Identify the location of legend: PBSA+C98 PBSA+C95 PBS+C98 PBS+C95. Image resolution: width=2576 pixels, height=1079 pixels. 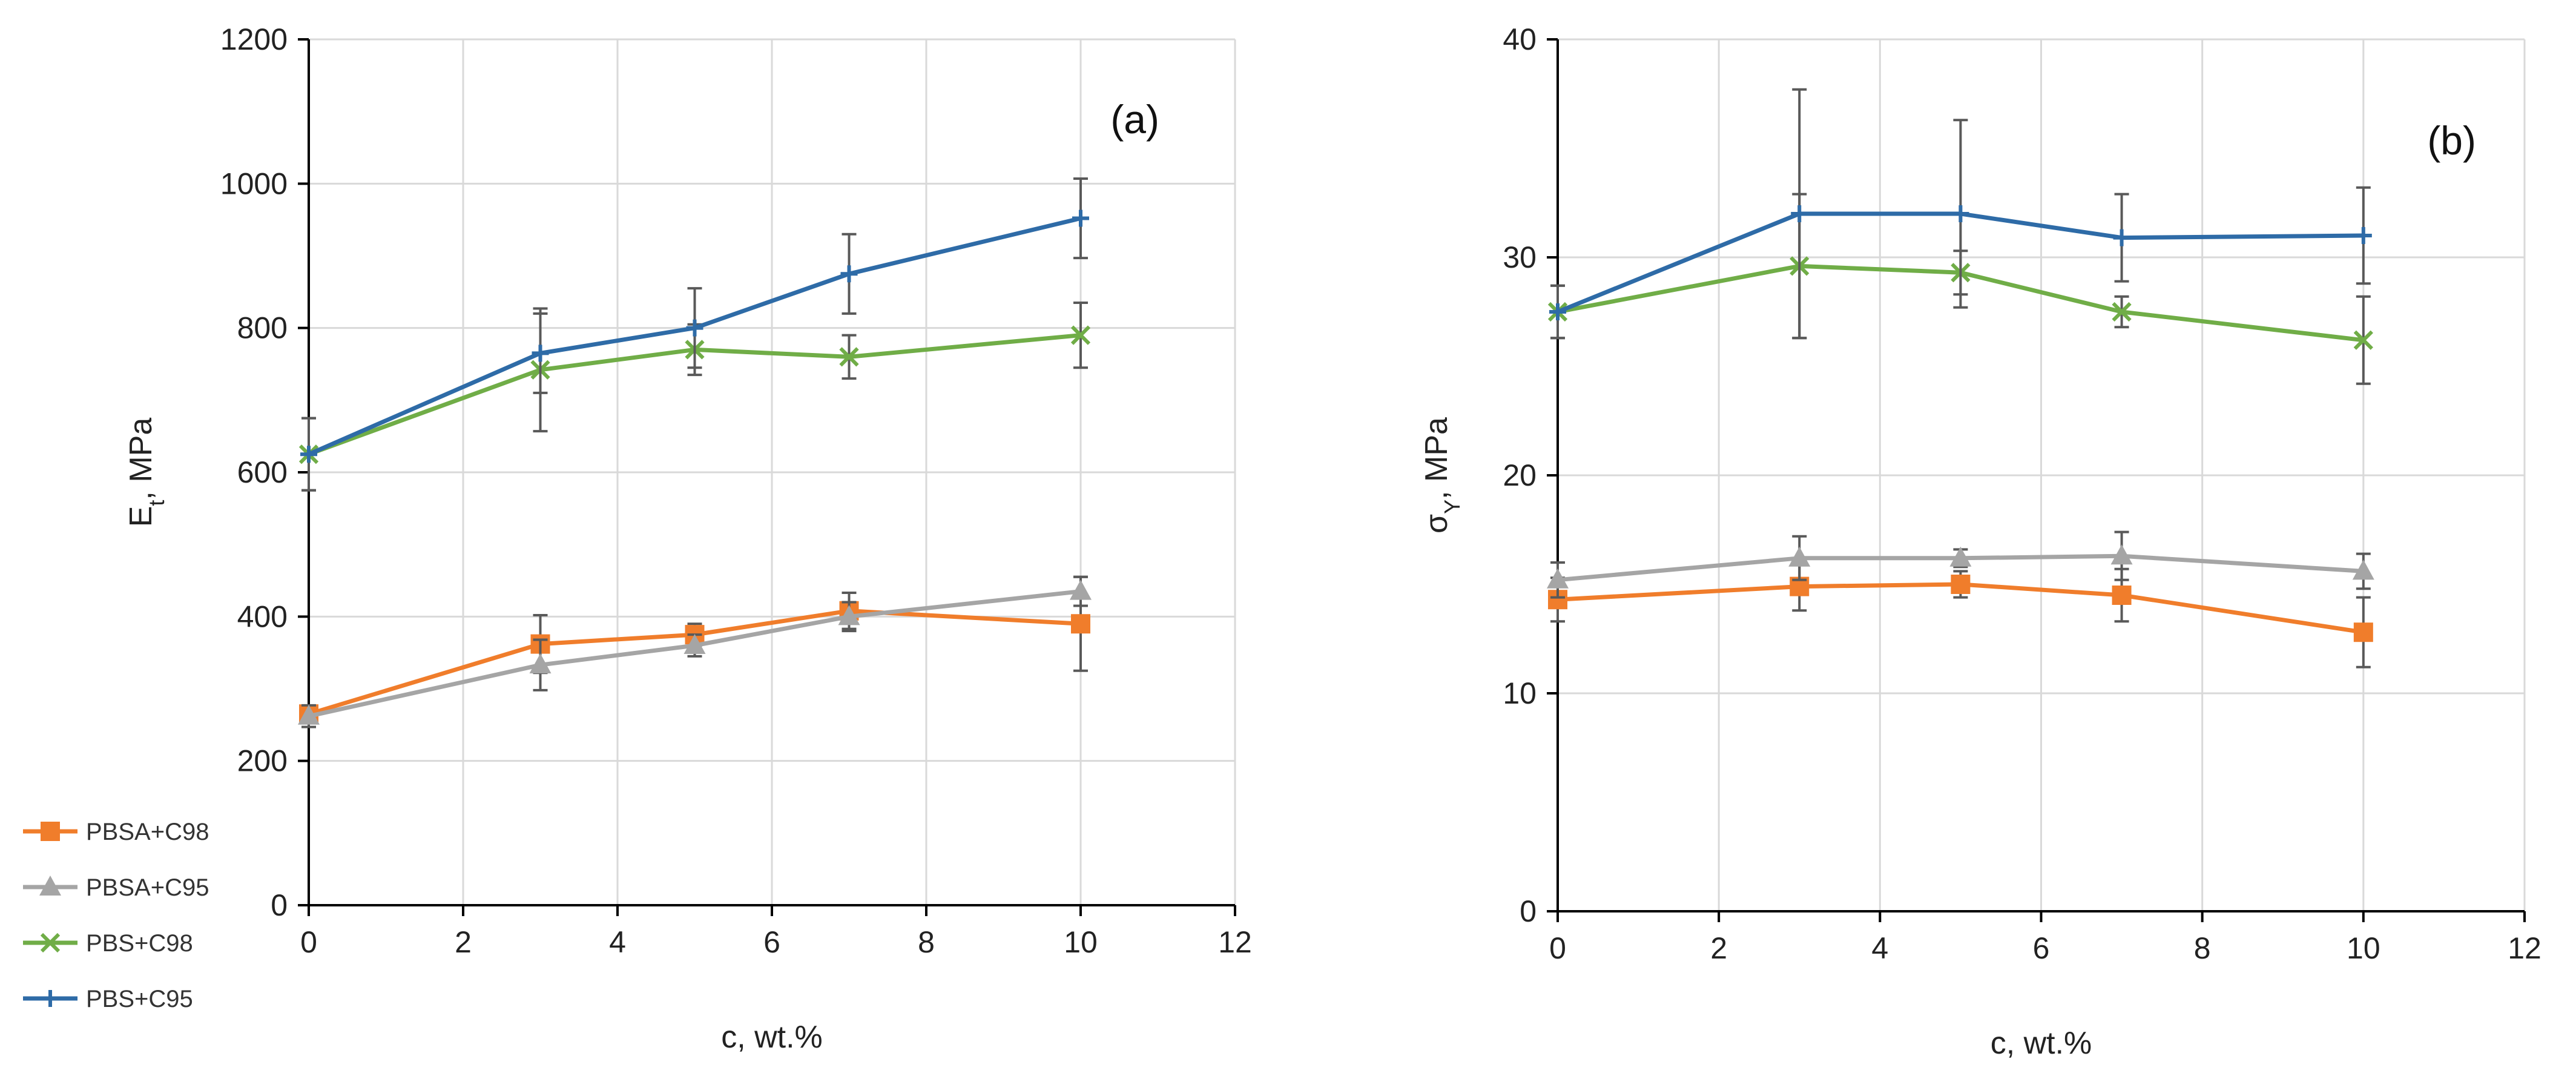
(116, 915).